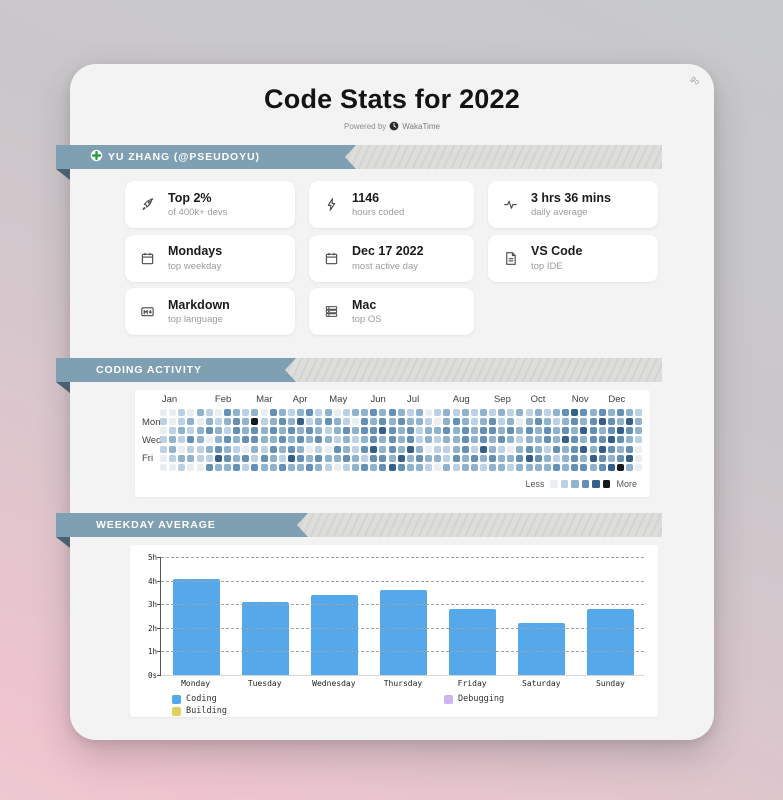 The image size is (783, 800). Describe the element at coordinates (378, 399) in the screenshot. I see `heatmap-month-label: Jun` at that location.